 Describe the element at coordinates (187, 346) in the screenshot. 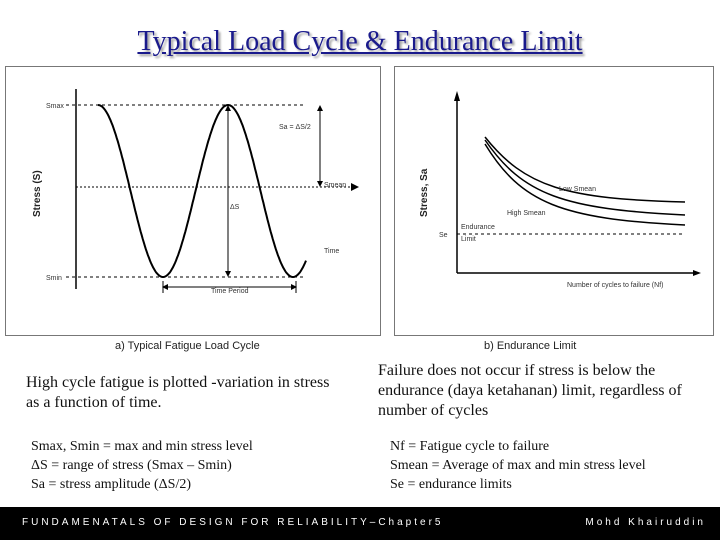

I see `diagram-a-caption: a) Typical Fatigue Load Cycle` at that location.